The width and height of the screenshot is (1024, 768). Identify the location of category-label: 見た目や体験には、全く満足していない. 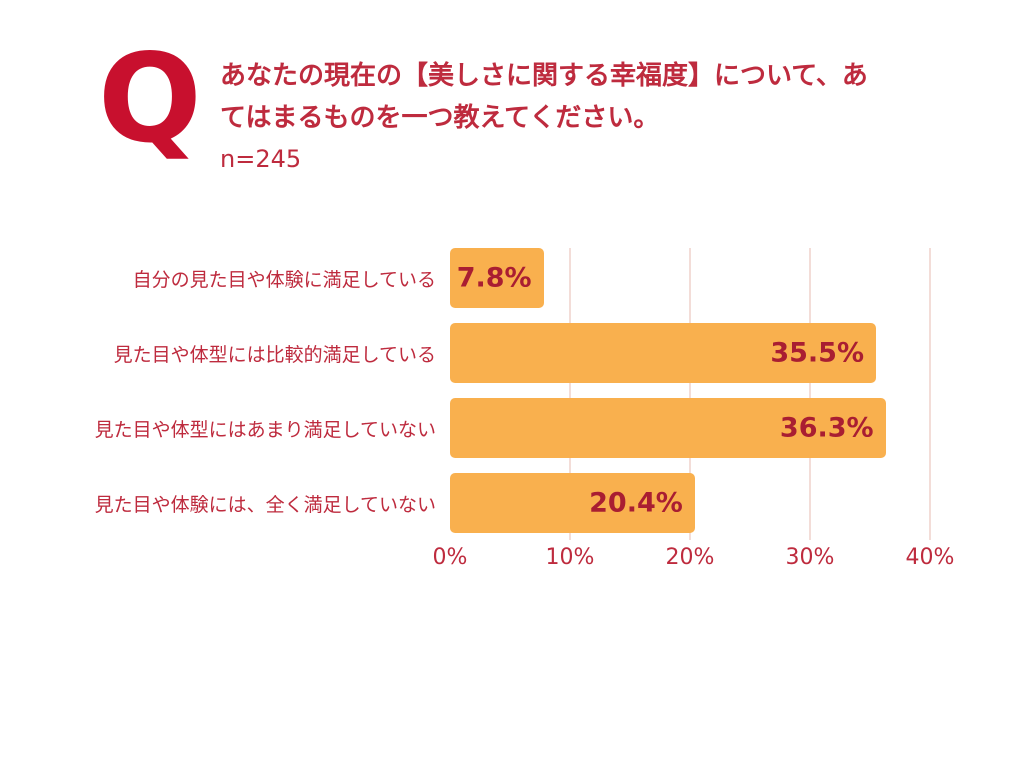
(265, 504).